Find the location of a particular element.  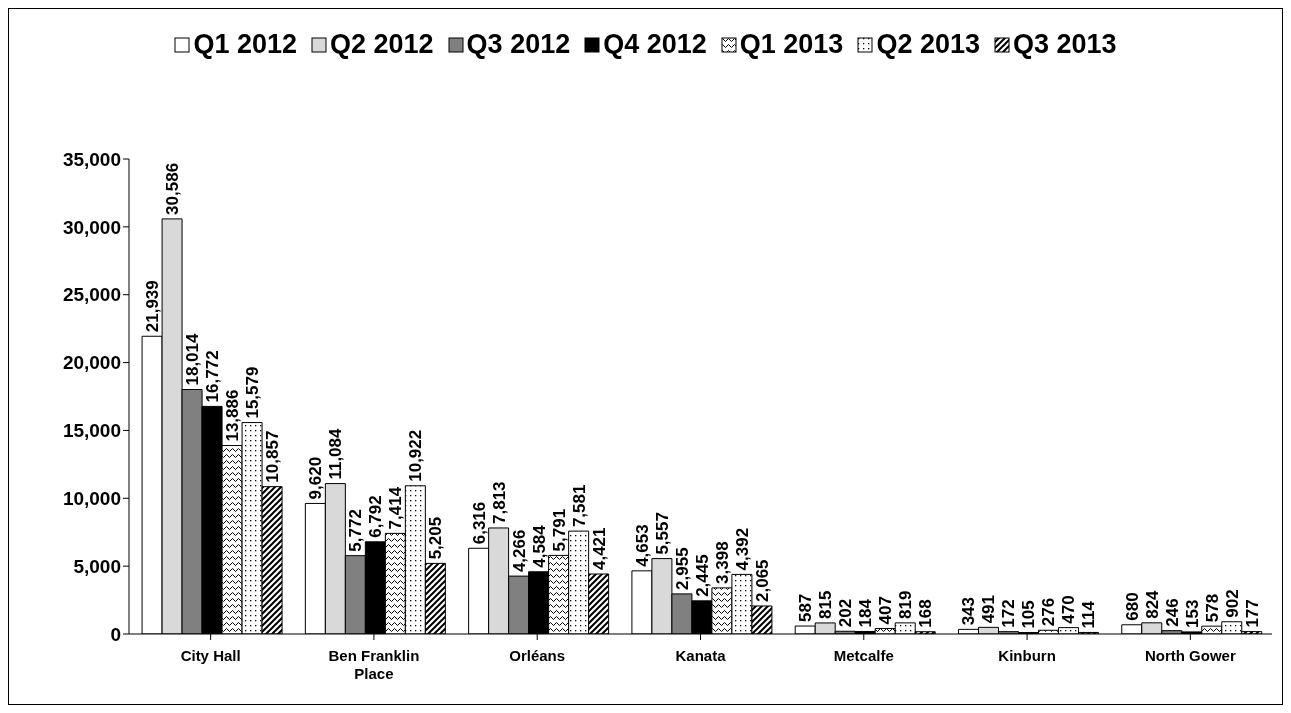

x-tick-label: Metcalfe is located at coordinates (863, 655).